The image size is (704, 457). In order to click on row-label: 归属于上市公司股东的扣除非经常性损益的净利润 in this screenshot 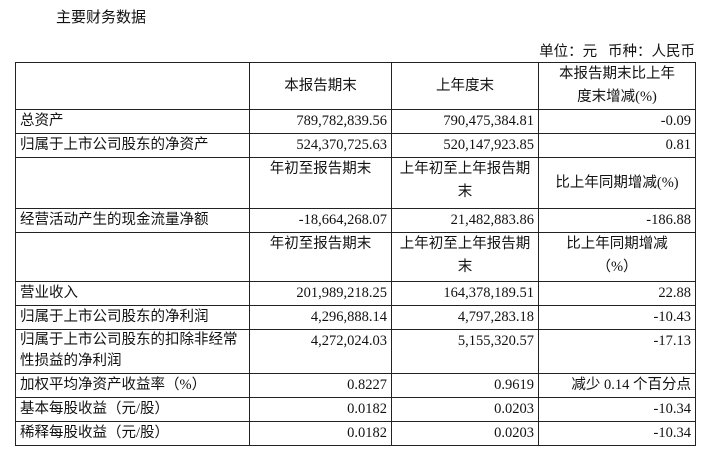, I will do `click(132, 351)`.